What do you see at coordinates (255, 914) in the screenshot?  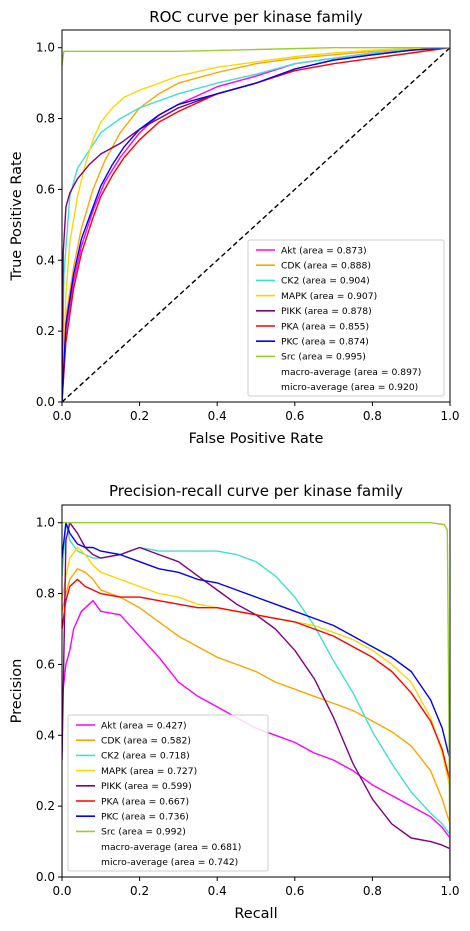 I see `x-axis-label: Recall` at bounding box center [255, 914].